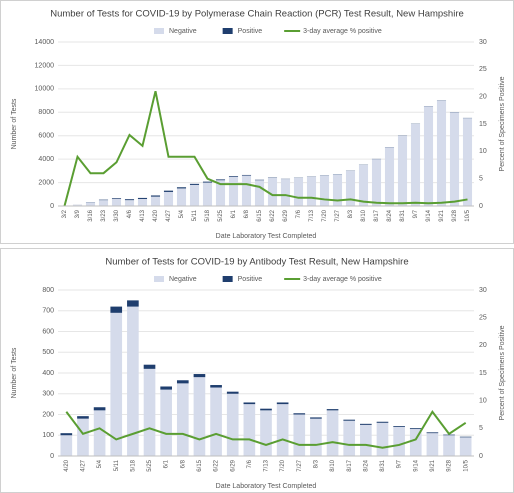  I want to click on x-tick-label: 5/18, so click(208, 215).